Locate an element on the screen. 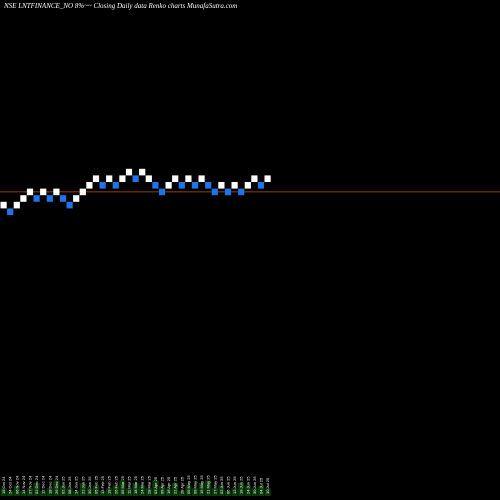 This screenshot has width=500, height=500. x-tick-label: 11 Mar 25 is located at coordinates (129, 485).